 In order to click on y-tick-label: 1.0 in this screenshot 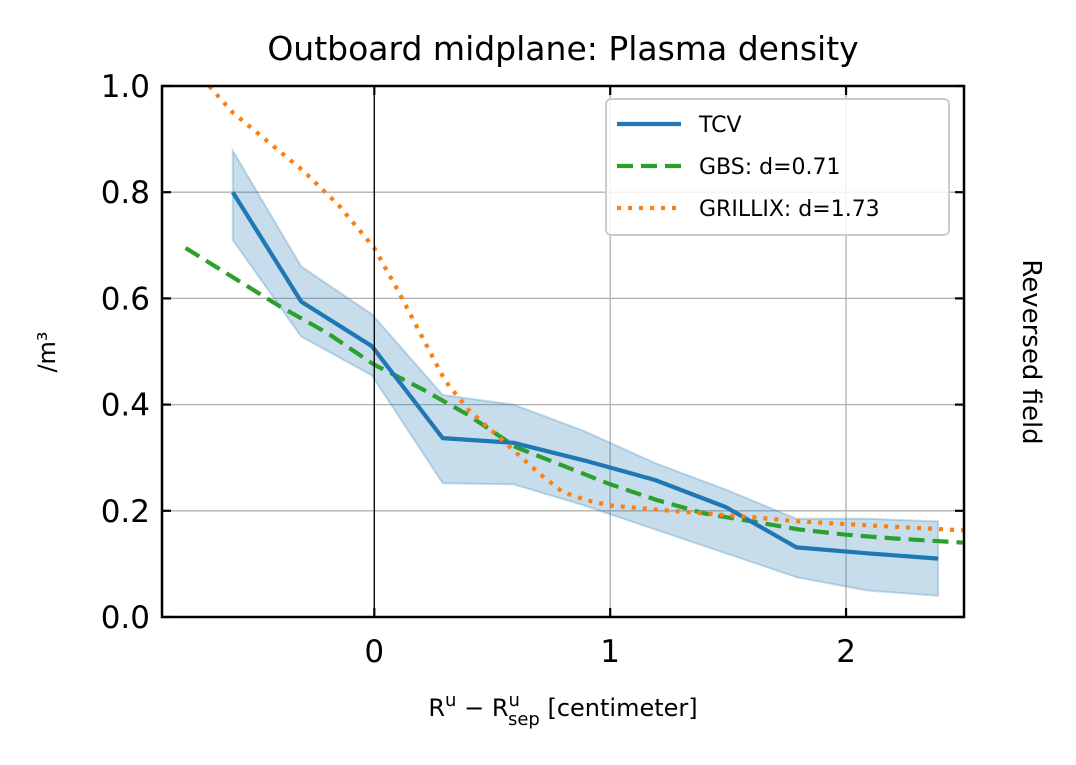, I will do `click(125, 87)`.